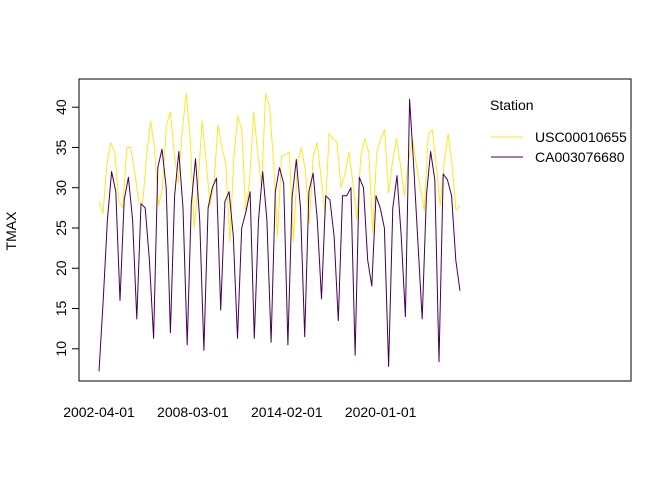 The width and height of the screenshot is (672, 480). I want to click on y-axis-label: TMAX, so click(11, 231).